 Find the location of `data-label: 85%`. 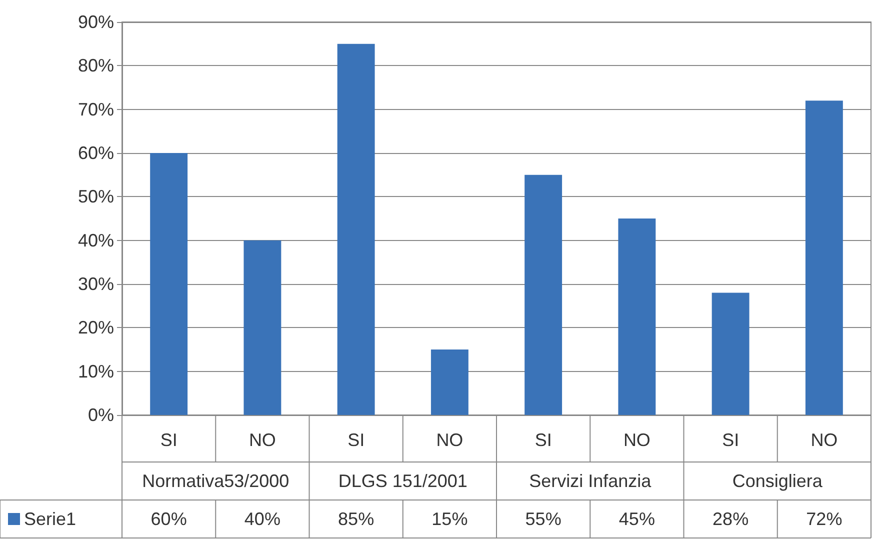

data-label: 85% is located at coordinates (356, 519).